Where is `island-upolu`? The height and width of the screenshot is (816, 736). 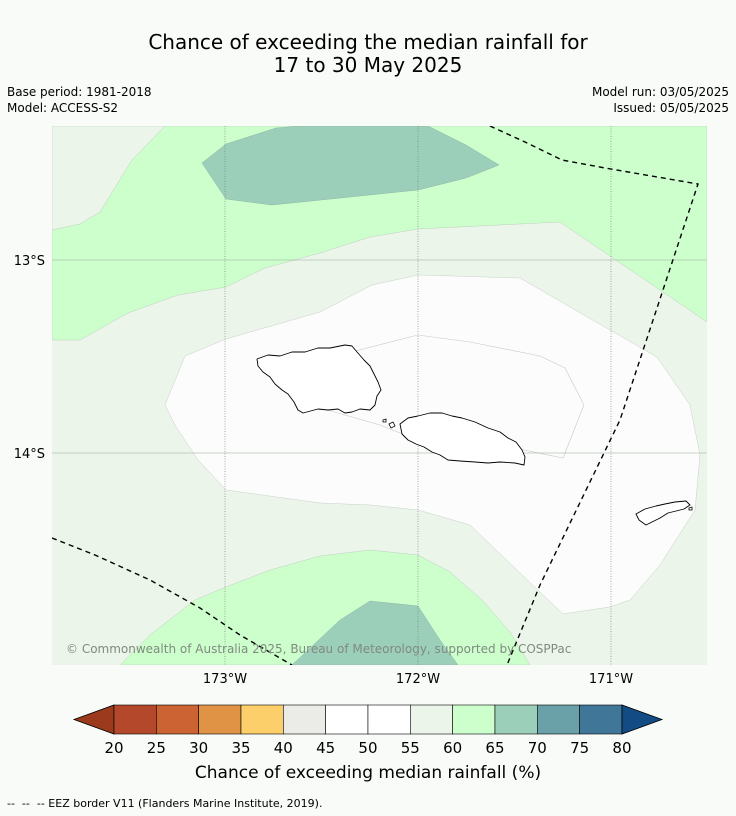 island-upolu is located at coordinates (462, 439).